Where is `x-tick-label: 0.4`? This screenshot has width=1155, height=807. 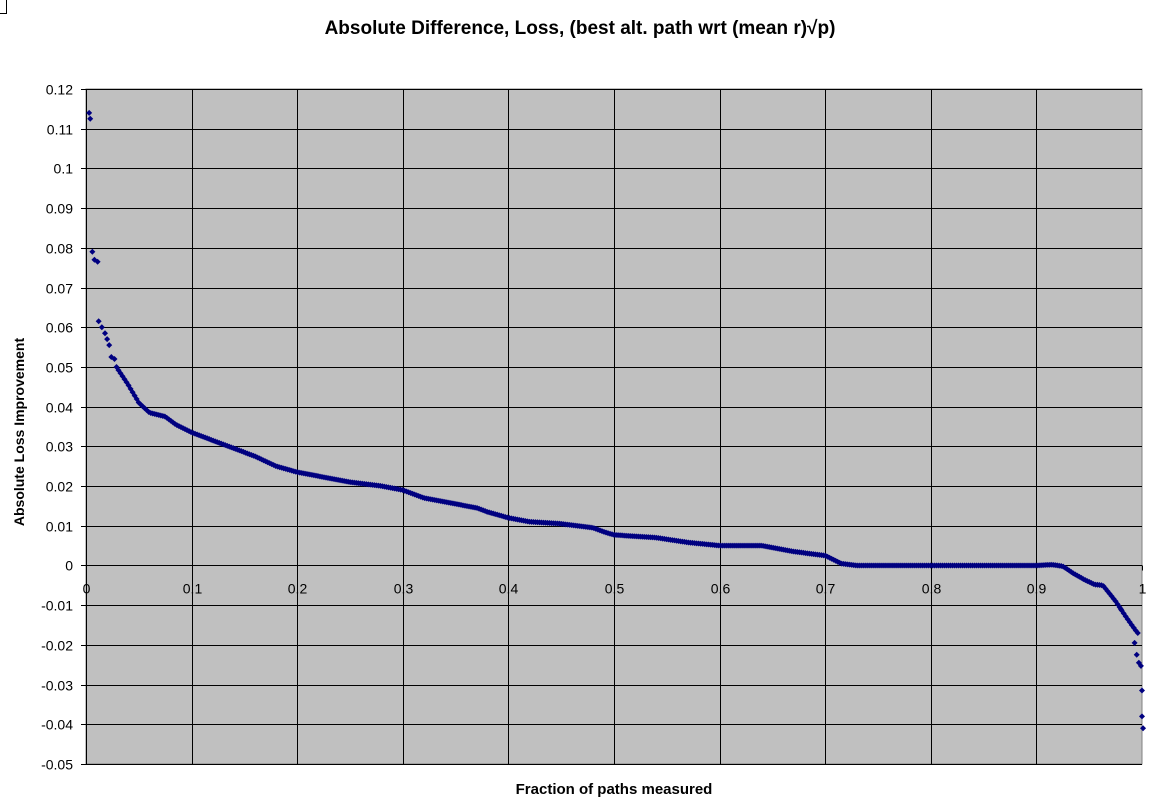
x-tick-label: 0.4 is located at coordinates (509, 589).